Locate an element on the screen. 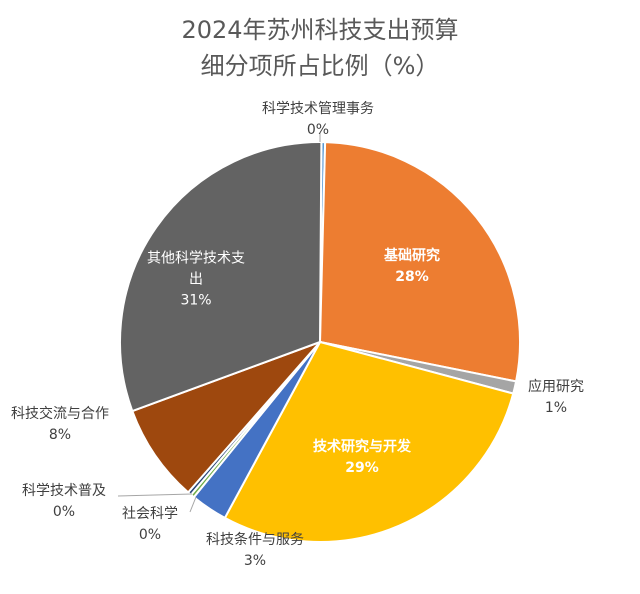 The height and width of the screenshot is (594, 640). slice-label: 其他科学技术支出 31% is located at coordinates (196, 280).